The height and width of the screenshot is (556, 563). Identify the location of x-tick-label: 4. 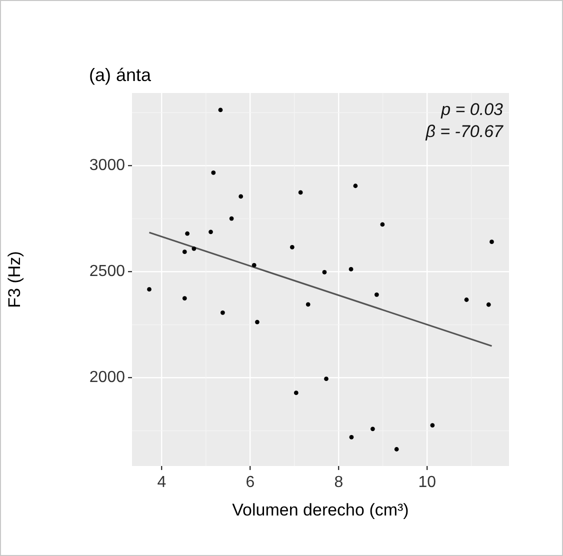
(161, 483).